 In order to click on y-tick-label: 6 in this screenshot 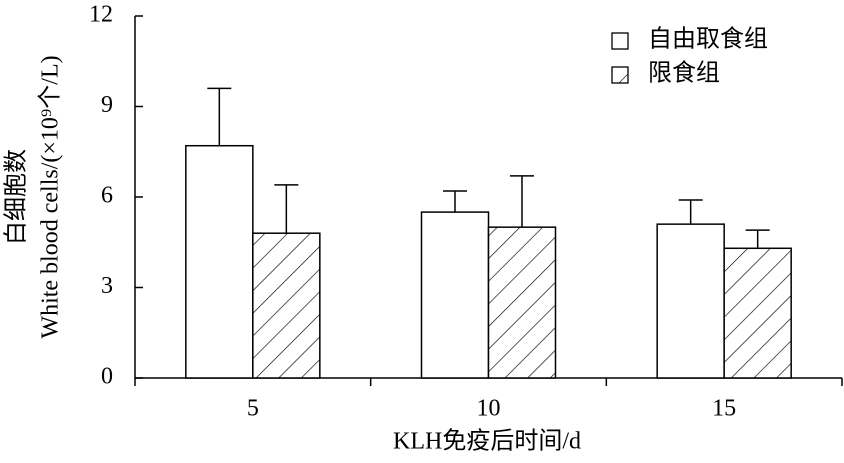, I will do `click(107, 196)`.